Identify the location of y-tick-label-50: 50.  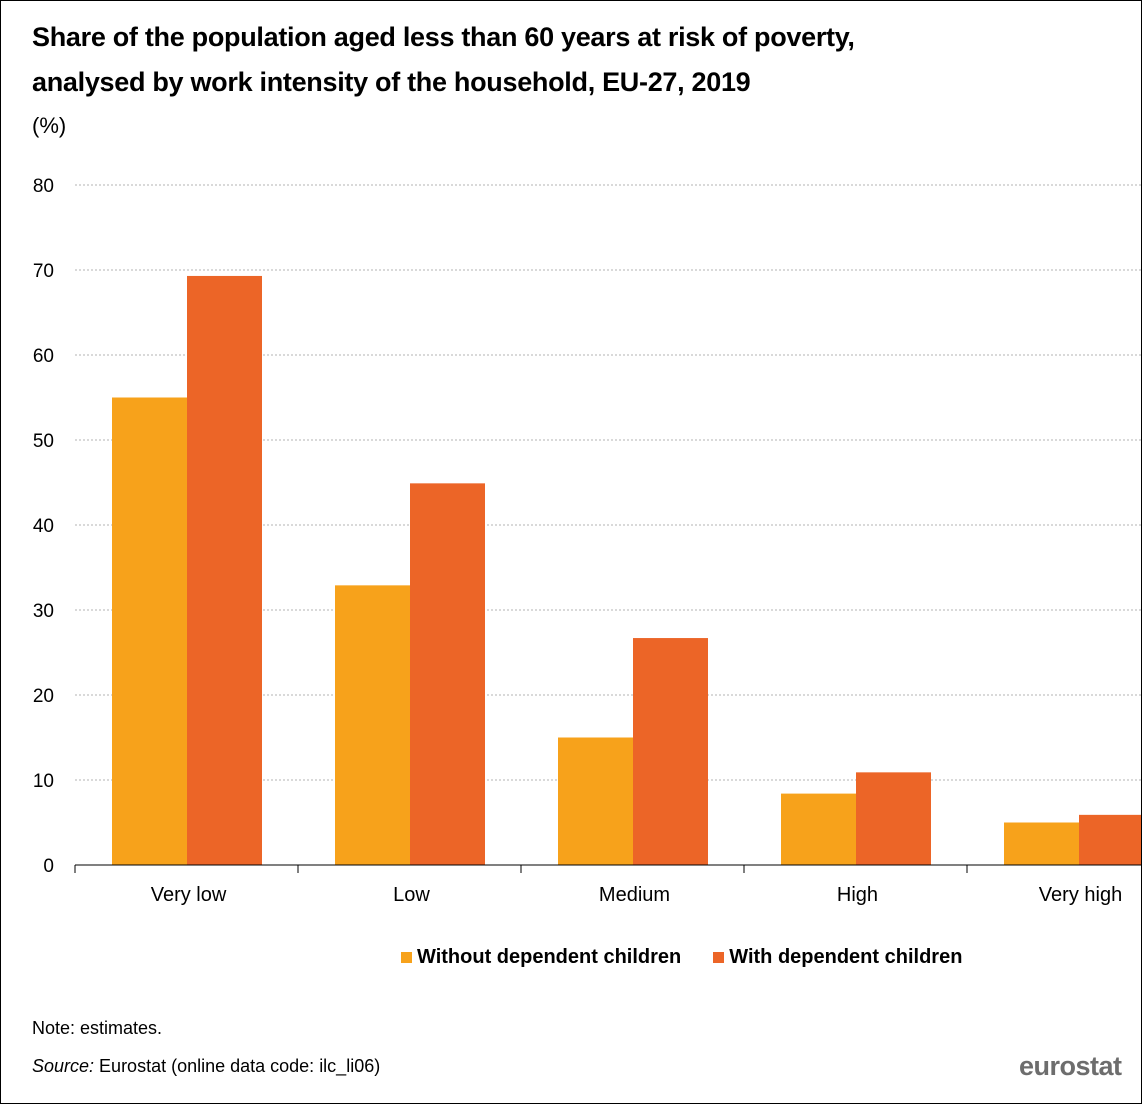
(43, 441).